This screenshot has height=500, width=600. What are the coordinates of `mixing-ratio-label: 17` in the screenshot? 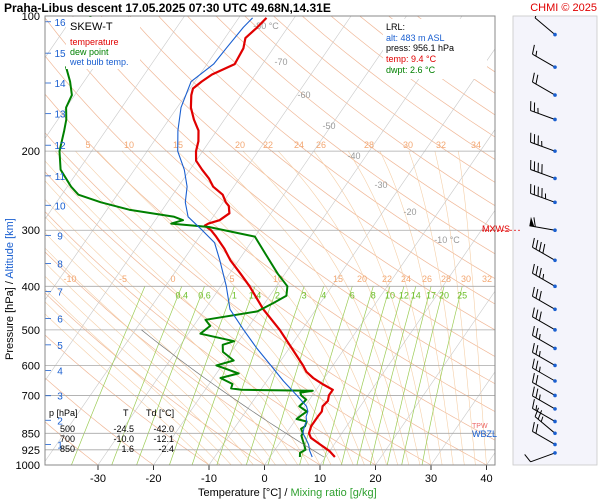 It's located at (431, 295).